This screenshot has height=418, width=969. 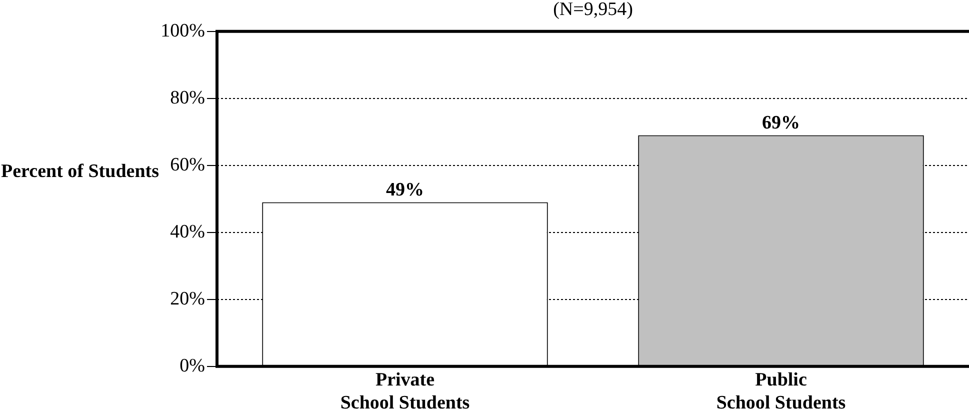 What do you see at coordinates (188, 231) in the screenshot?
I see `y-tick-label: 40%` at bounding box center [188, 231].